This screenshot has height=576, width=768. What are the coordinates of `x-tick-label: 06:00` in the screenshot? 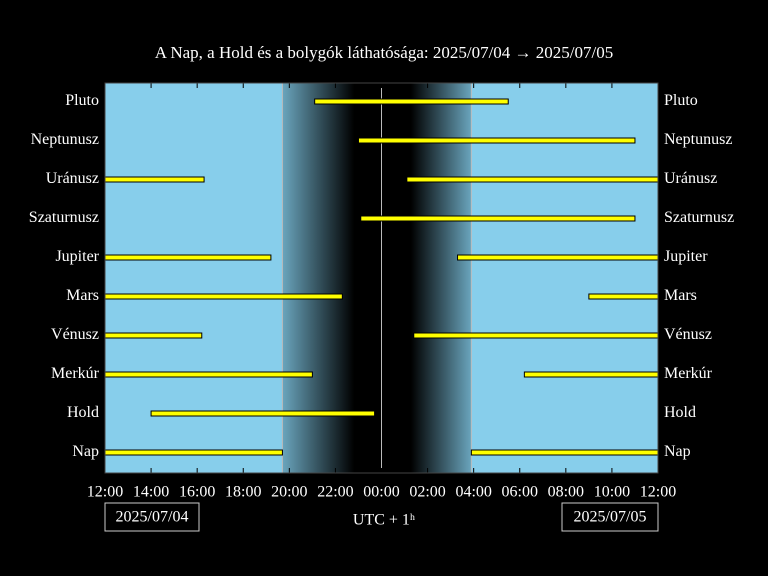 It's located at (520, 492).